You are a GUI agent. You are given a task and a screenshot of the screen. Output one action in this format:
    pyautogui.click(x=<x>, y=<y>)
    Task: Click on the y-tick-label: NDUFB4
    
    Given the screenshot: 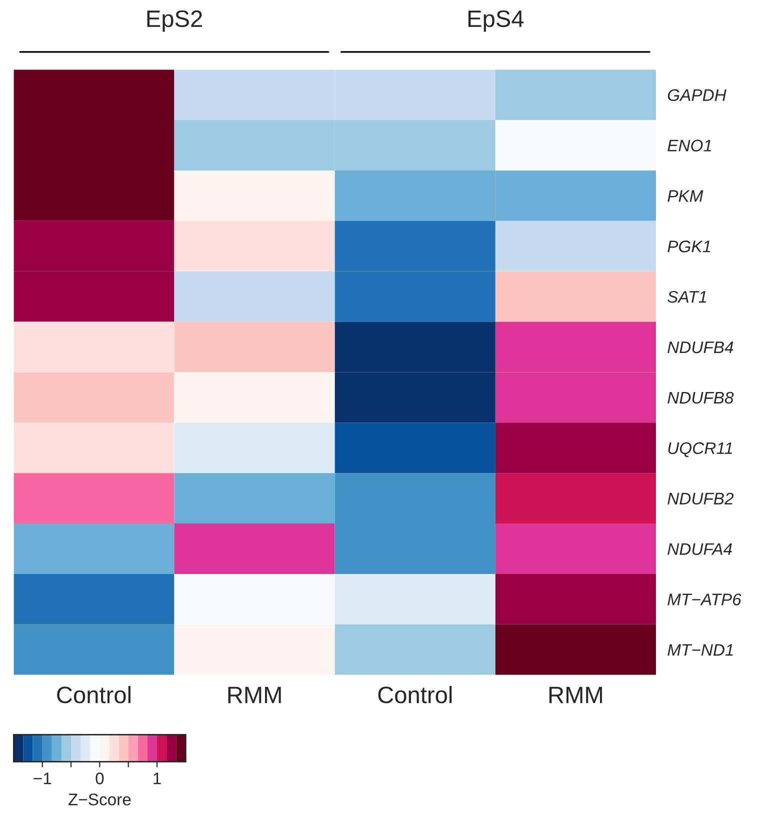 What is the action you would take?
    pyautogui.click(x=701, y=348)
    